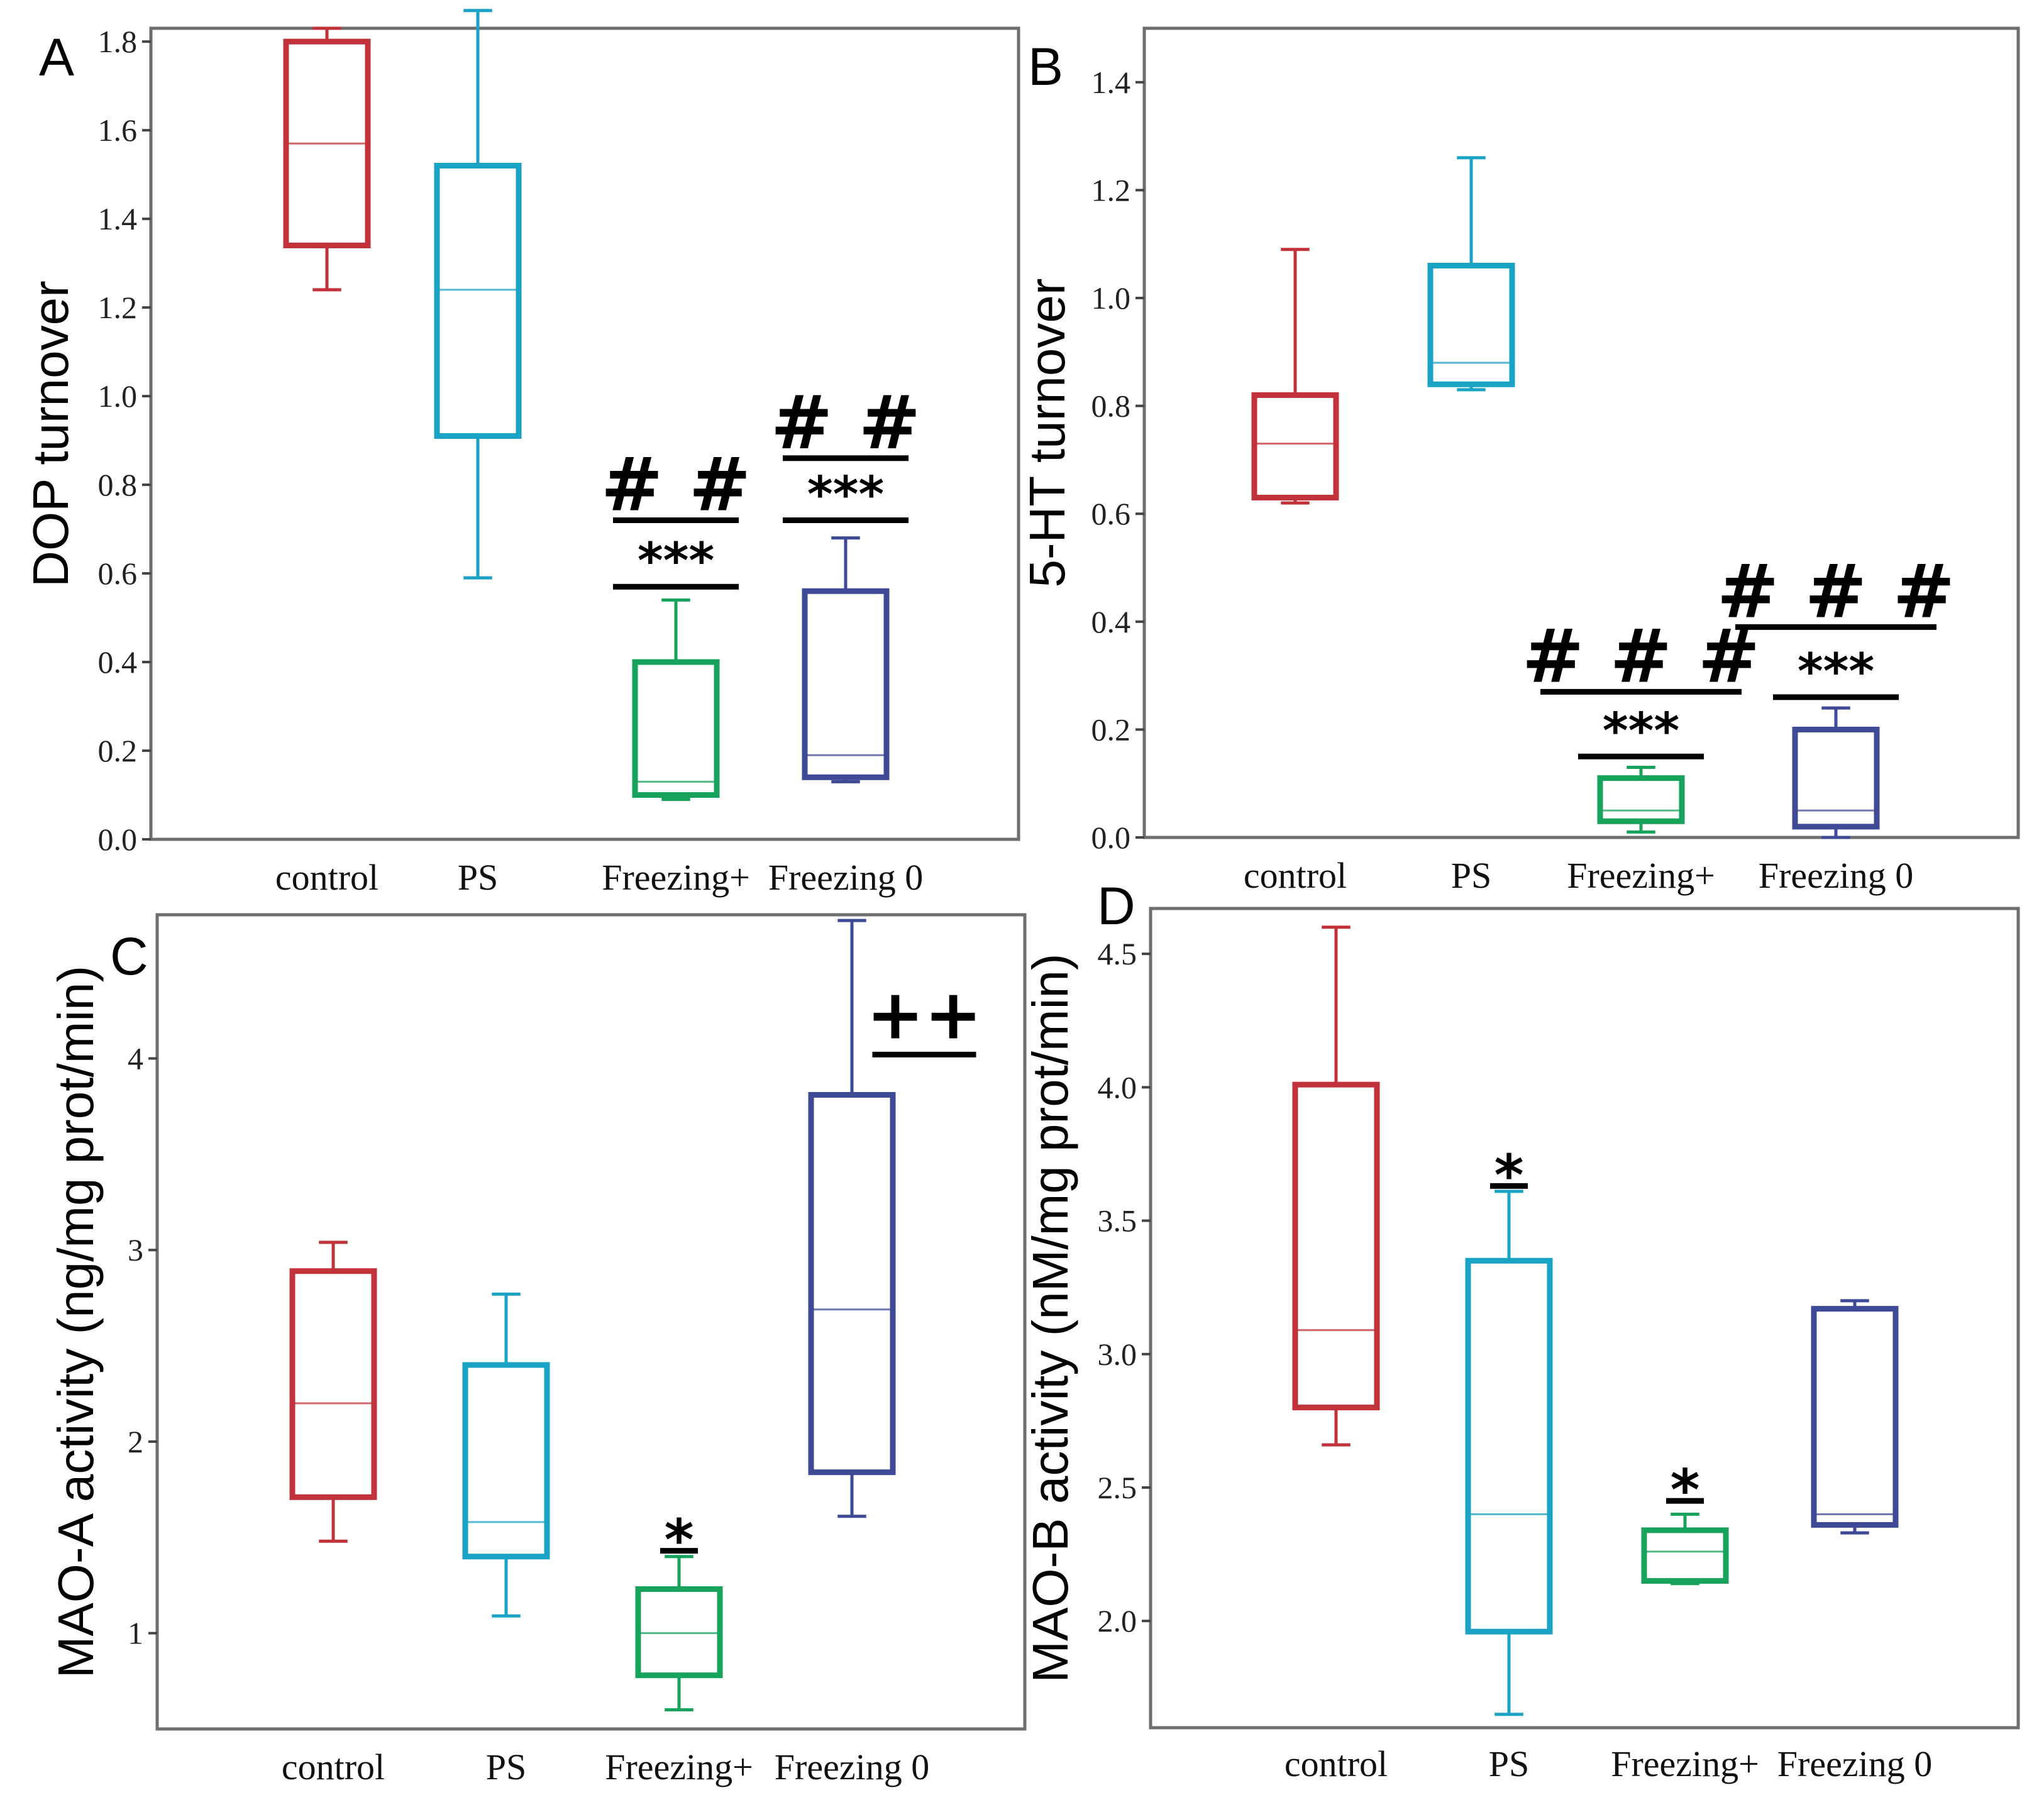 The width and height of the screenshot is (2044, 1800). What do you see at coordinates (1118, 1354) in the screenshot?
I see `y-tick-label: 3.0` at bounding box center [1118, 1354].